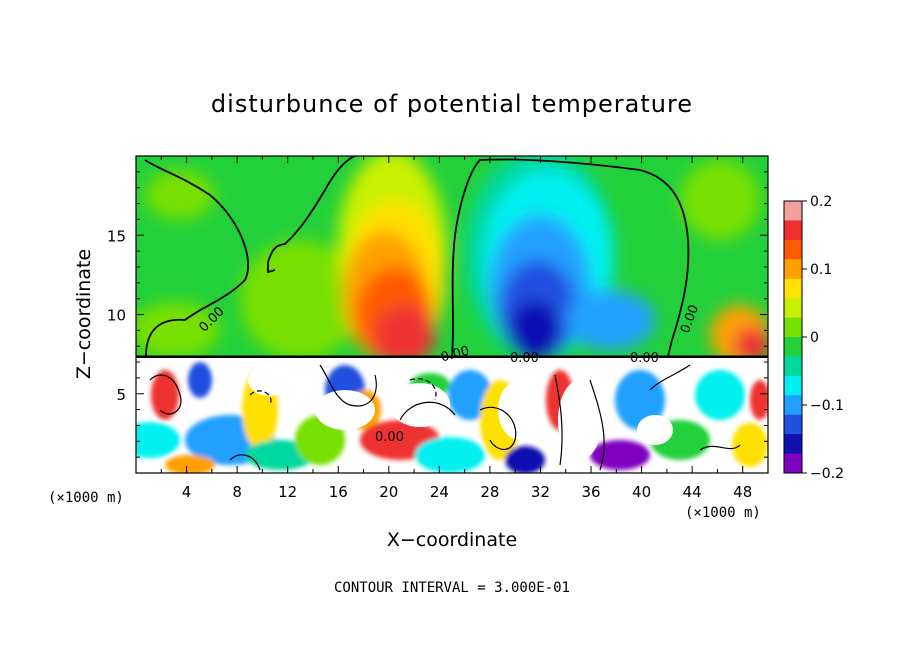  Describe the element at coordinates (338, 492) in the screenshot. I see `x-tick-label: 16` at that location.